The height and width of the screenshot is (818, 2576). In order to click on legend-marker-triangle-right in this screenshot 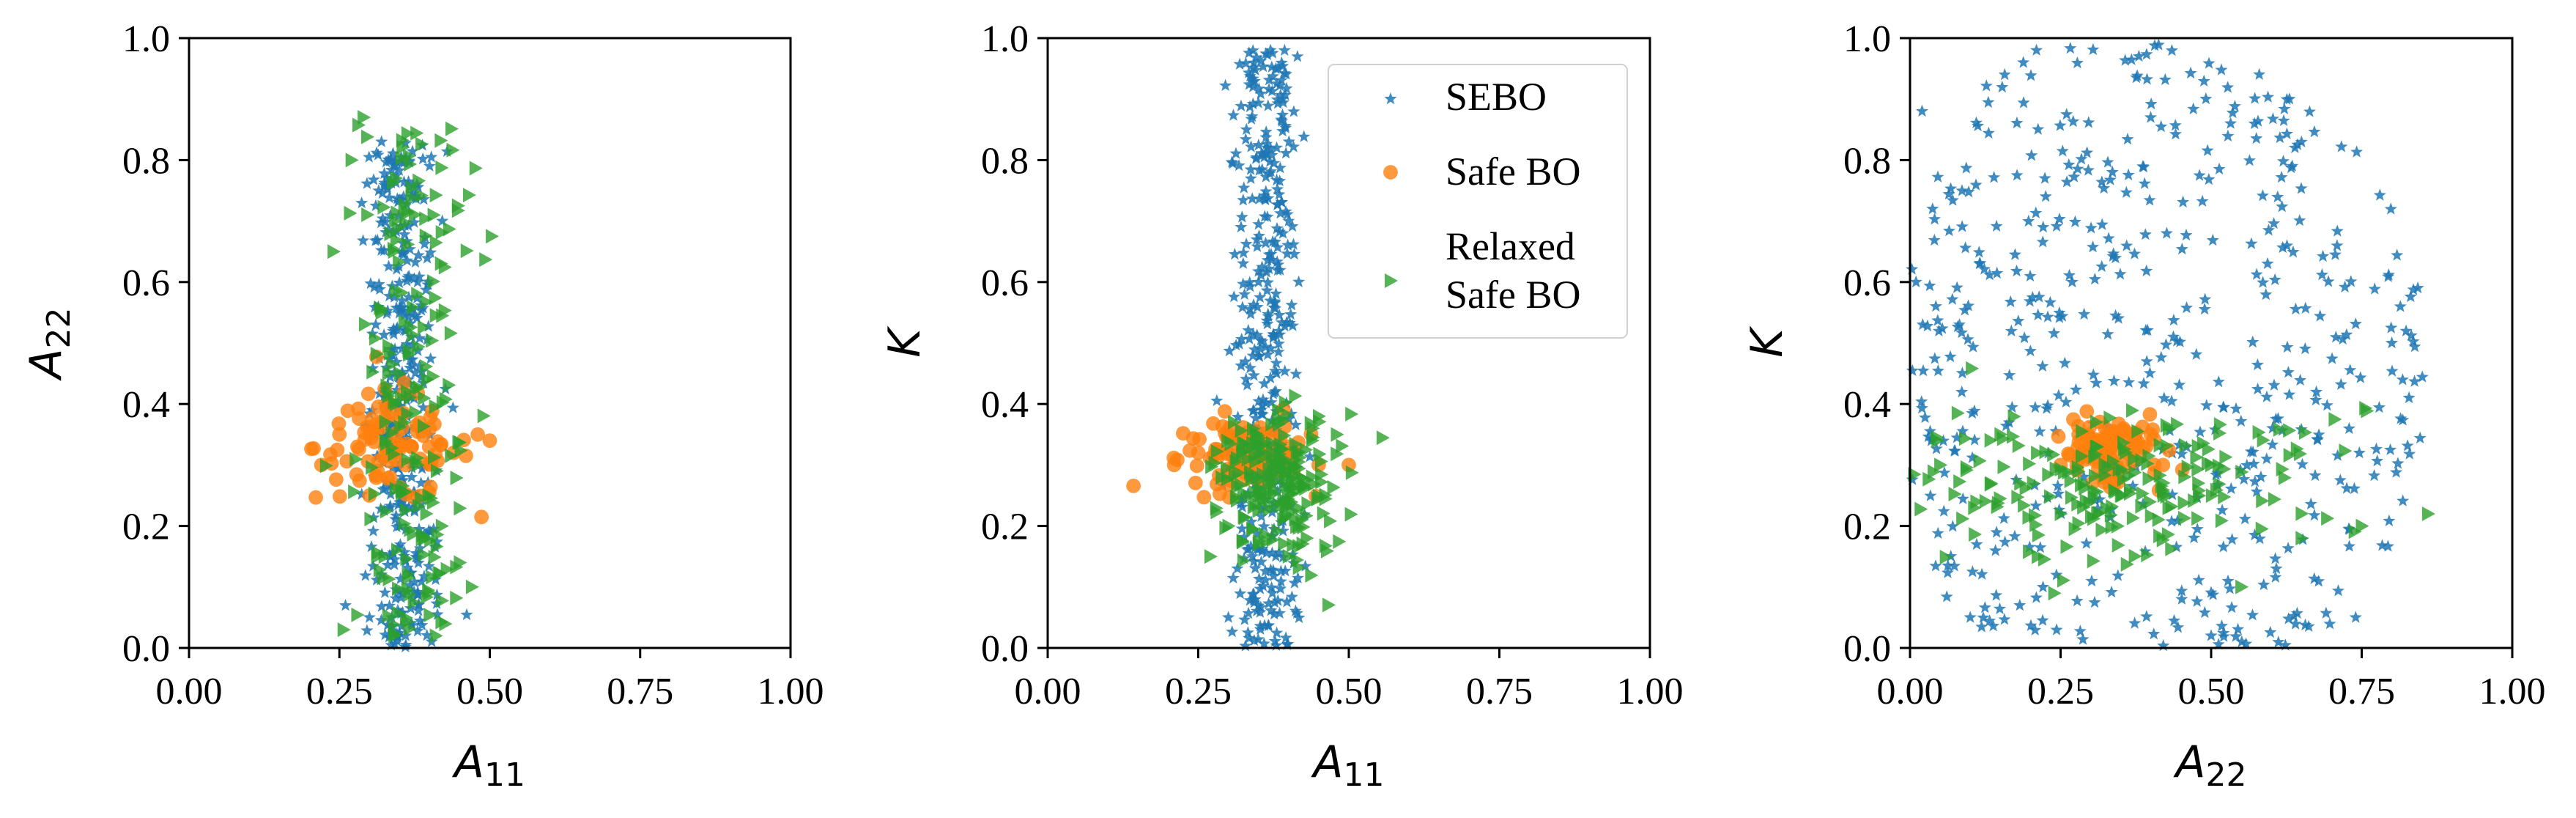, I will do `click(1391, 280)`.